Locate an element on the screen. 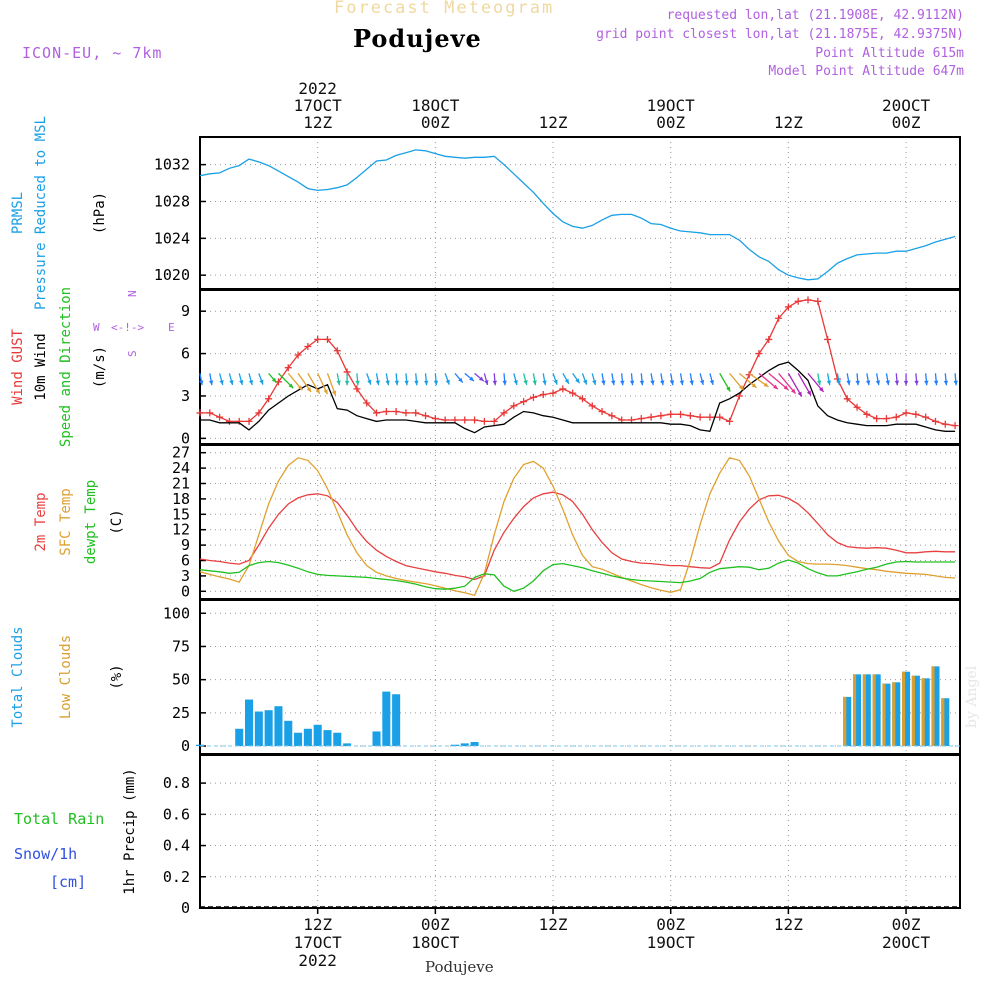  y-tick-label: 50 is located at coordinates (181, 680).